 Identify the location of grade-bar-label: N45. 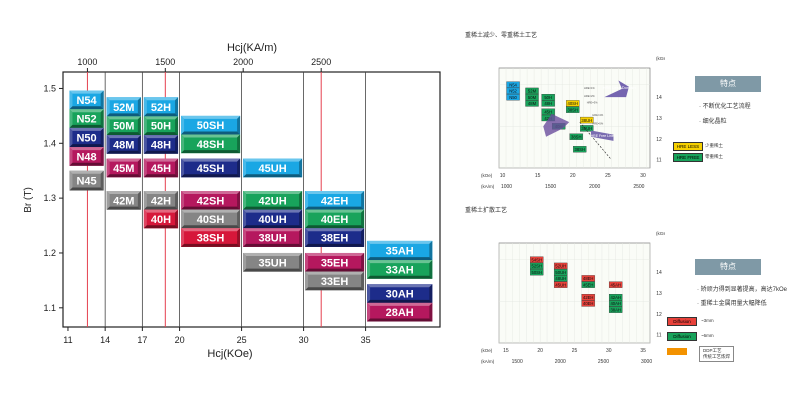
(86, 182).